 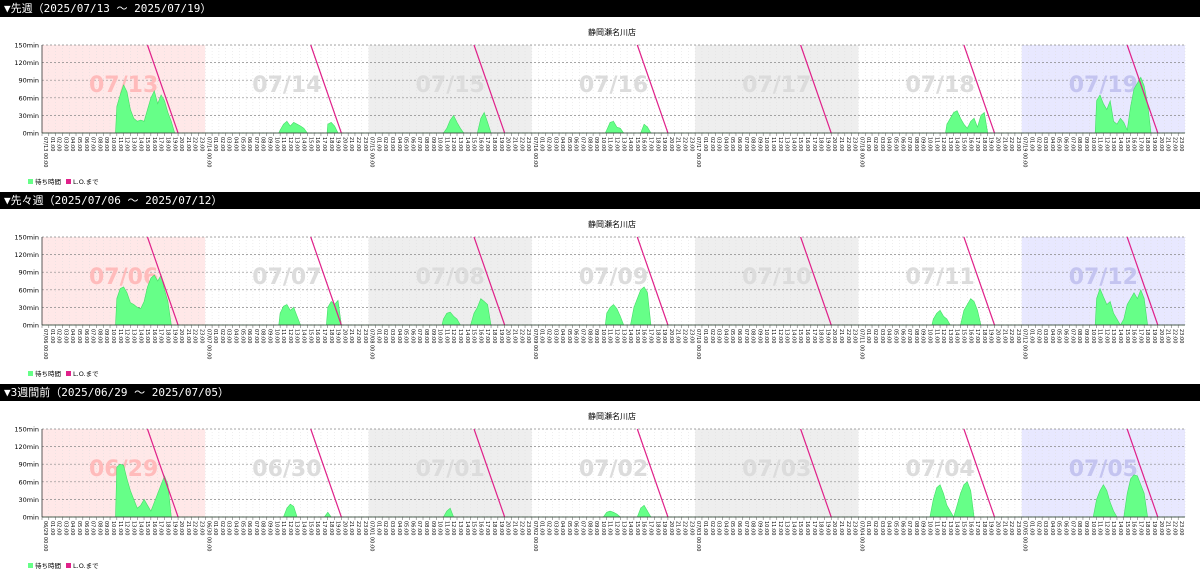 I want to click on legend-label-lo: L.O.まで, so click(x=86, y=182).